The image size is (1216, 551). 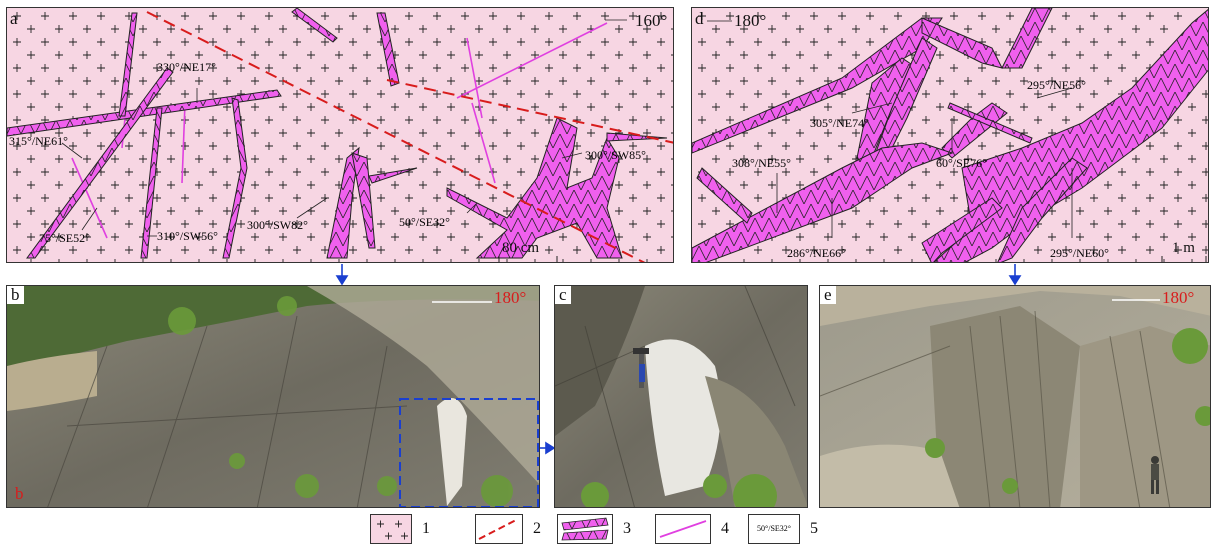 I want to click on legend-attitude-sample: 50°/SE32°, so click(x=774, y=528).